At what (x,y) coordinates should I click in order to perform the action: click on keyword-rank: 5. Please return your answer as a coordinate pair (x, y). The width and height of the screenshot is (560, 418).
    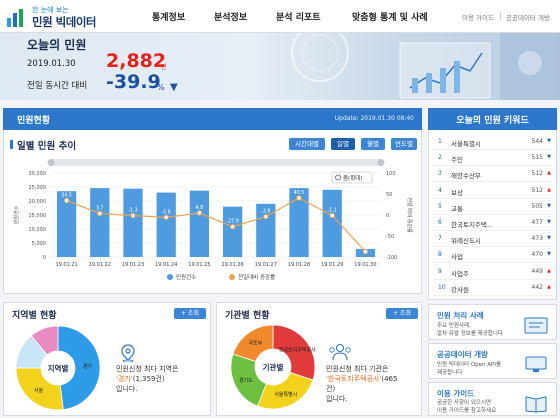
    Looking at the image, I should click on (440, 206).